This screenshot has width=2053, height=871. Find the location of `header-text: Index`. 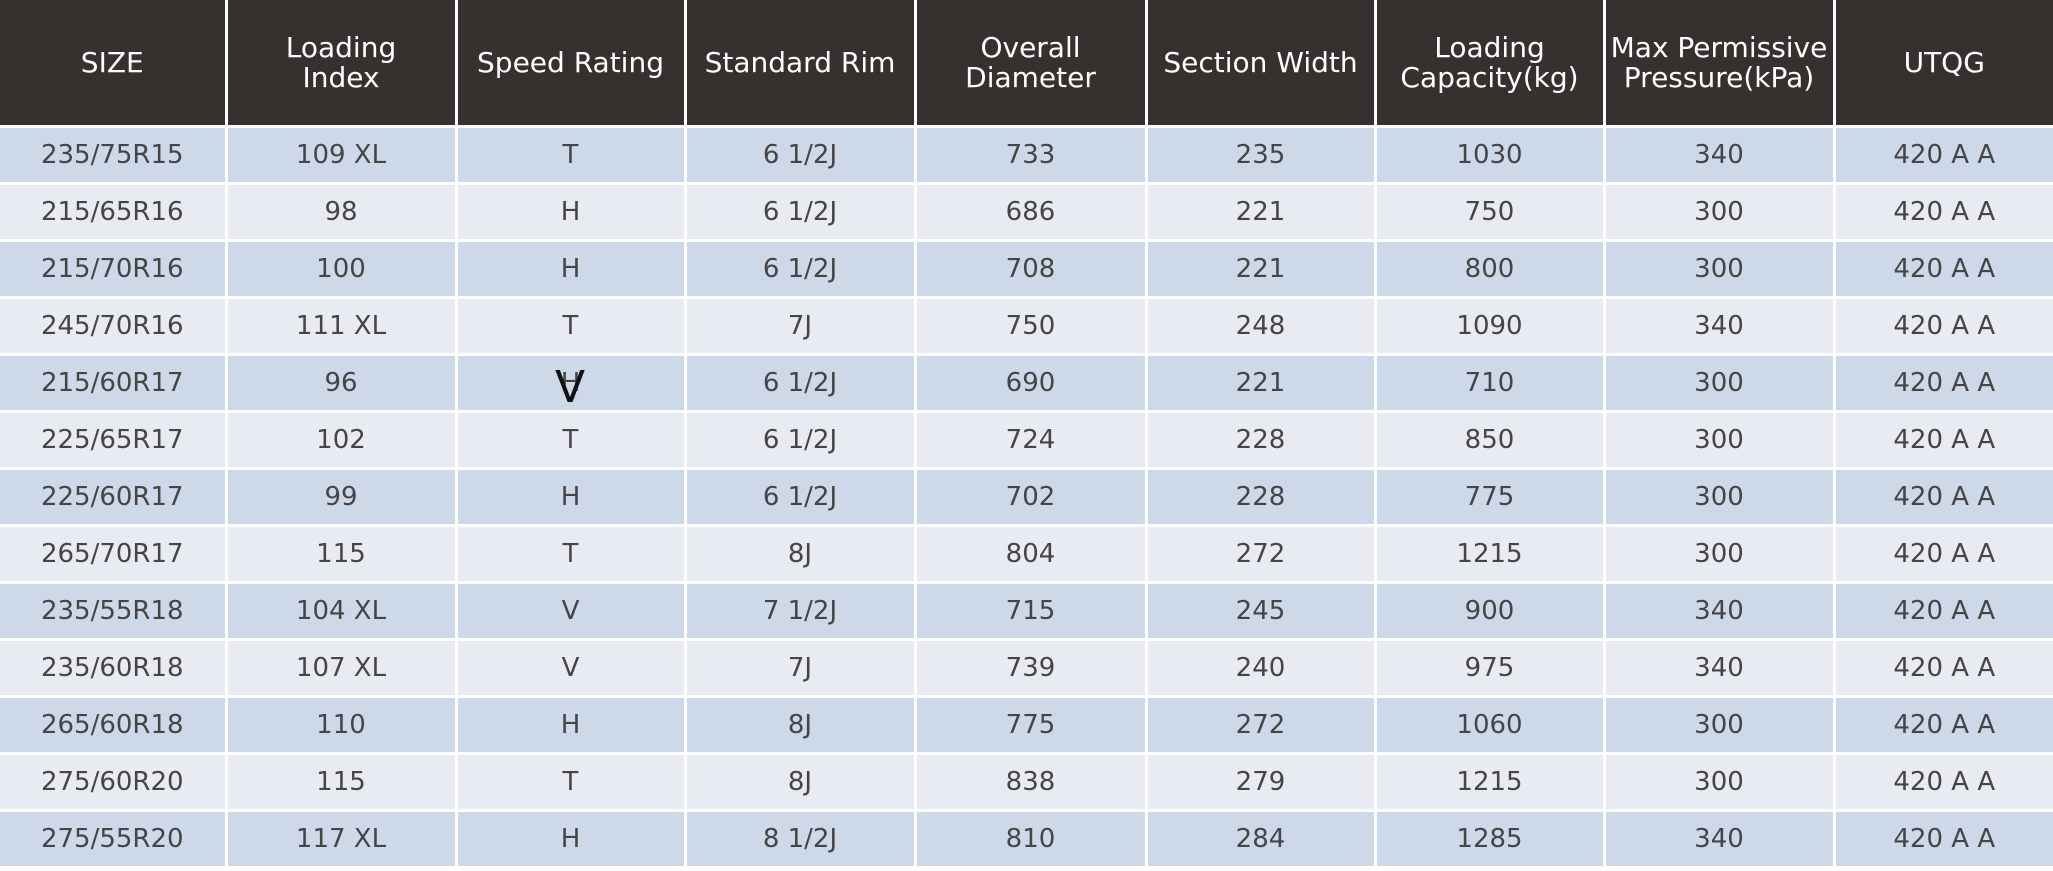

header-text: Index is located at coordinates (341, 77).